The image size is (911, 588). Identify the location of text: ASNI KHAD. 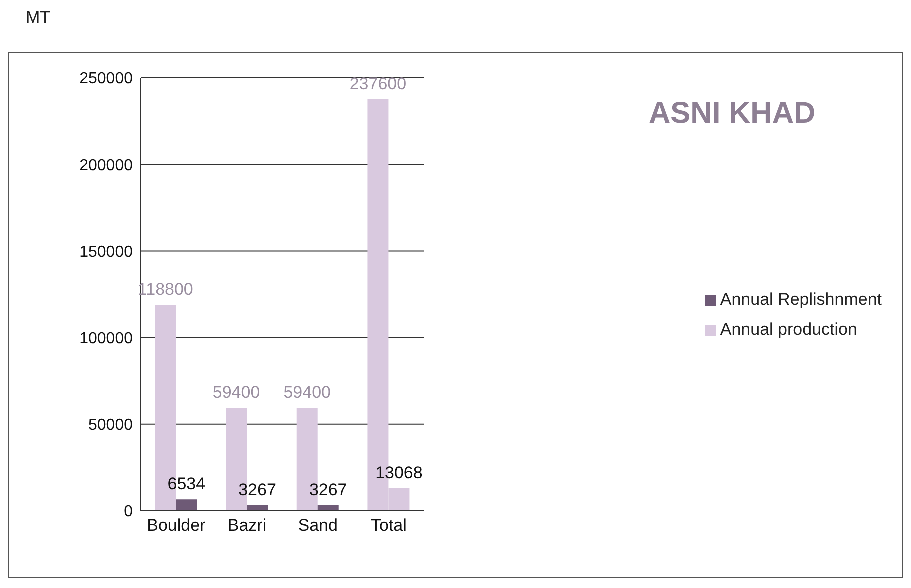
(732, 114).